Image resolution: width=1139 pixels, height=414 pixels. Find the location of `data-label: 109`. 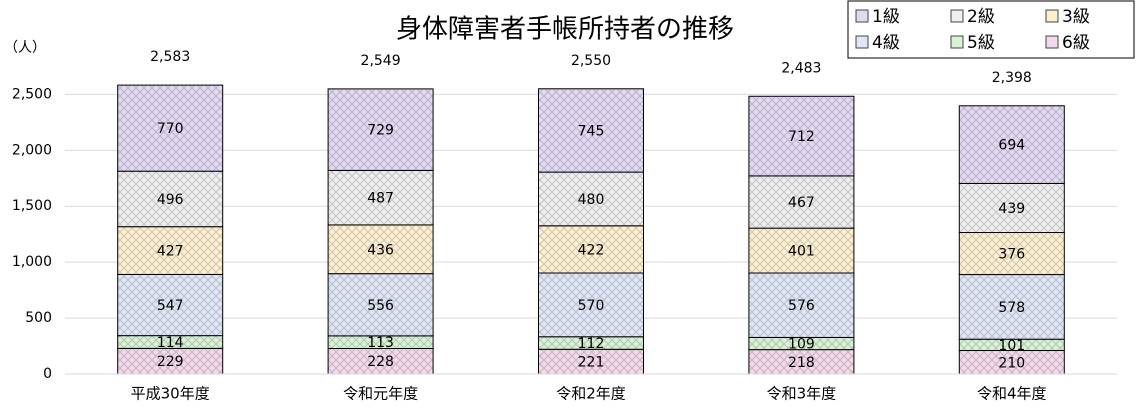

data-label: 109 is located at coordinates (801, 345).